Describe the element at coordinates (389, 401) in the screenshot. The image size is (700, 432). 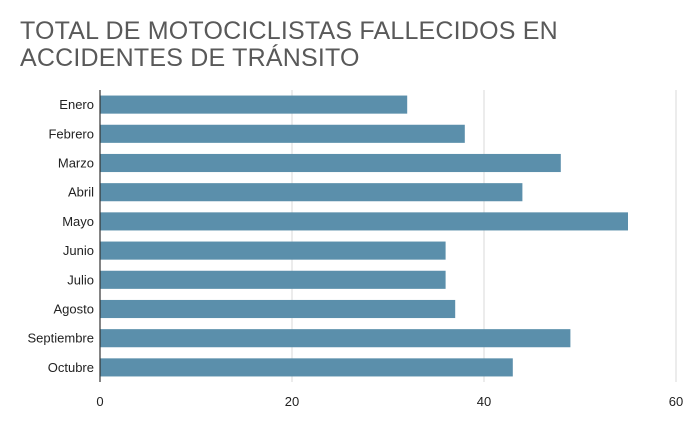
I see `x-tick-labels: 0 20 40 60` at that location.